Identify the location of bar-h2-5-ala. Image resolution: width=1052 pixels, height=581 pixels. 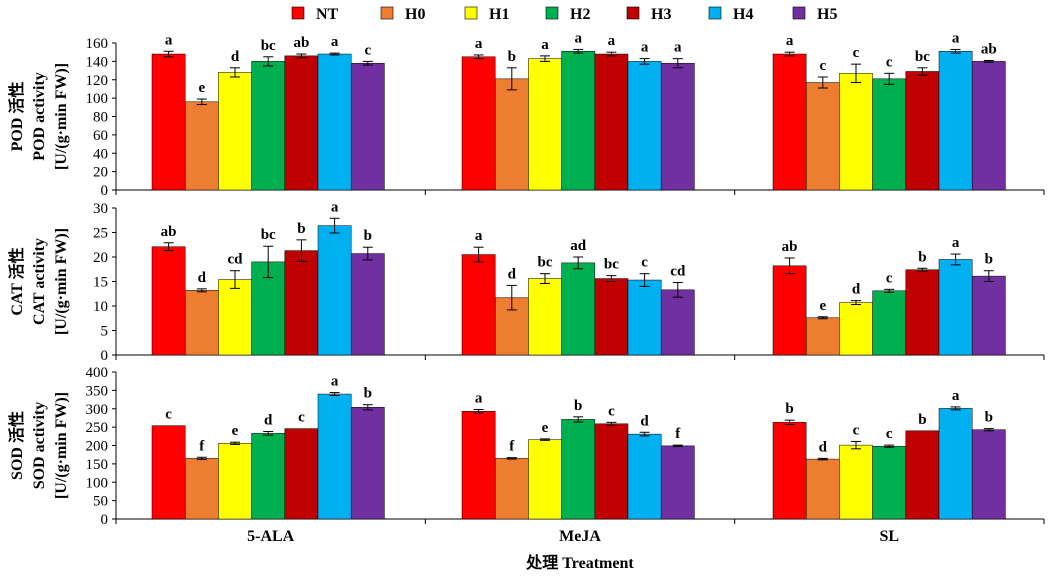
(268, 476).